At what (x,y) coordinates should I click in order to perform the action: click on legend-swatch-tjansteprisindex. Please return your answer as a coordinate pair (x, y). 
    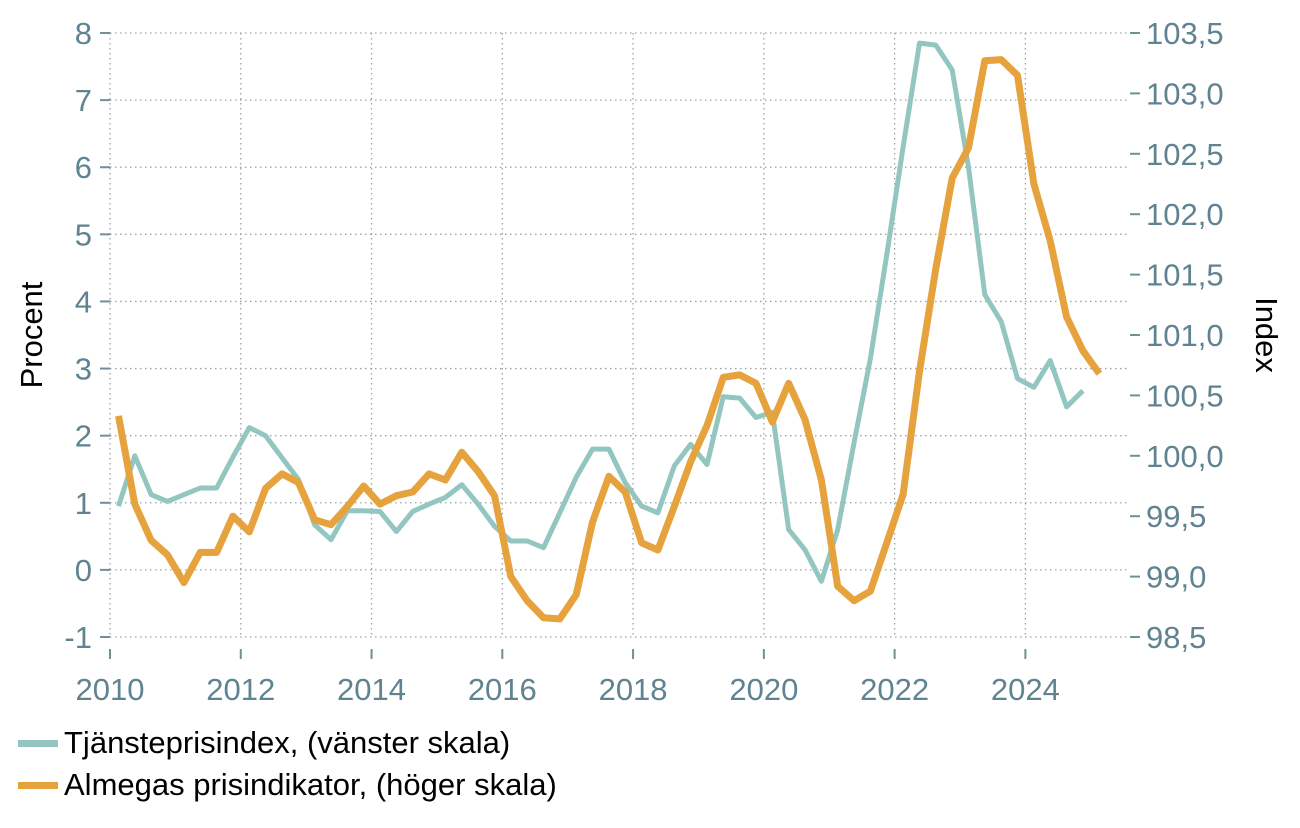
    Looking at the image, I should click on (38, 743).